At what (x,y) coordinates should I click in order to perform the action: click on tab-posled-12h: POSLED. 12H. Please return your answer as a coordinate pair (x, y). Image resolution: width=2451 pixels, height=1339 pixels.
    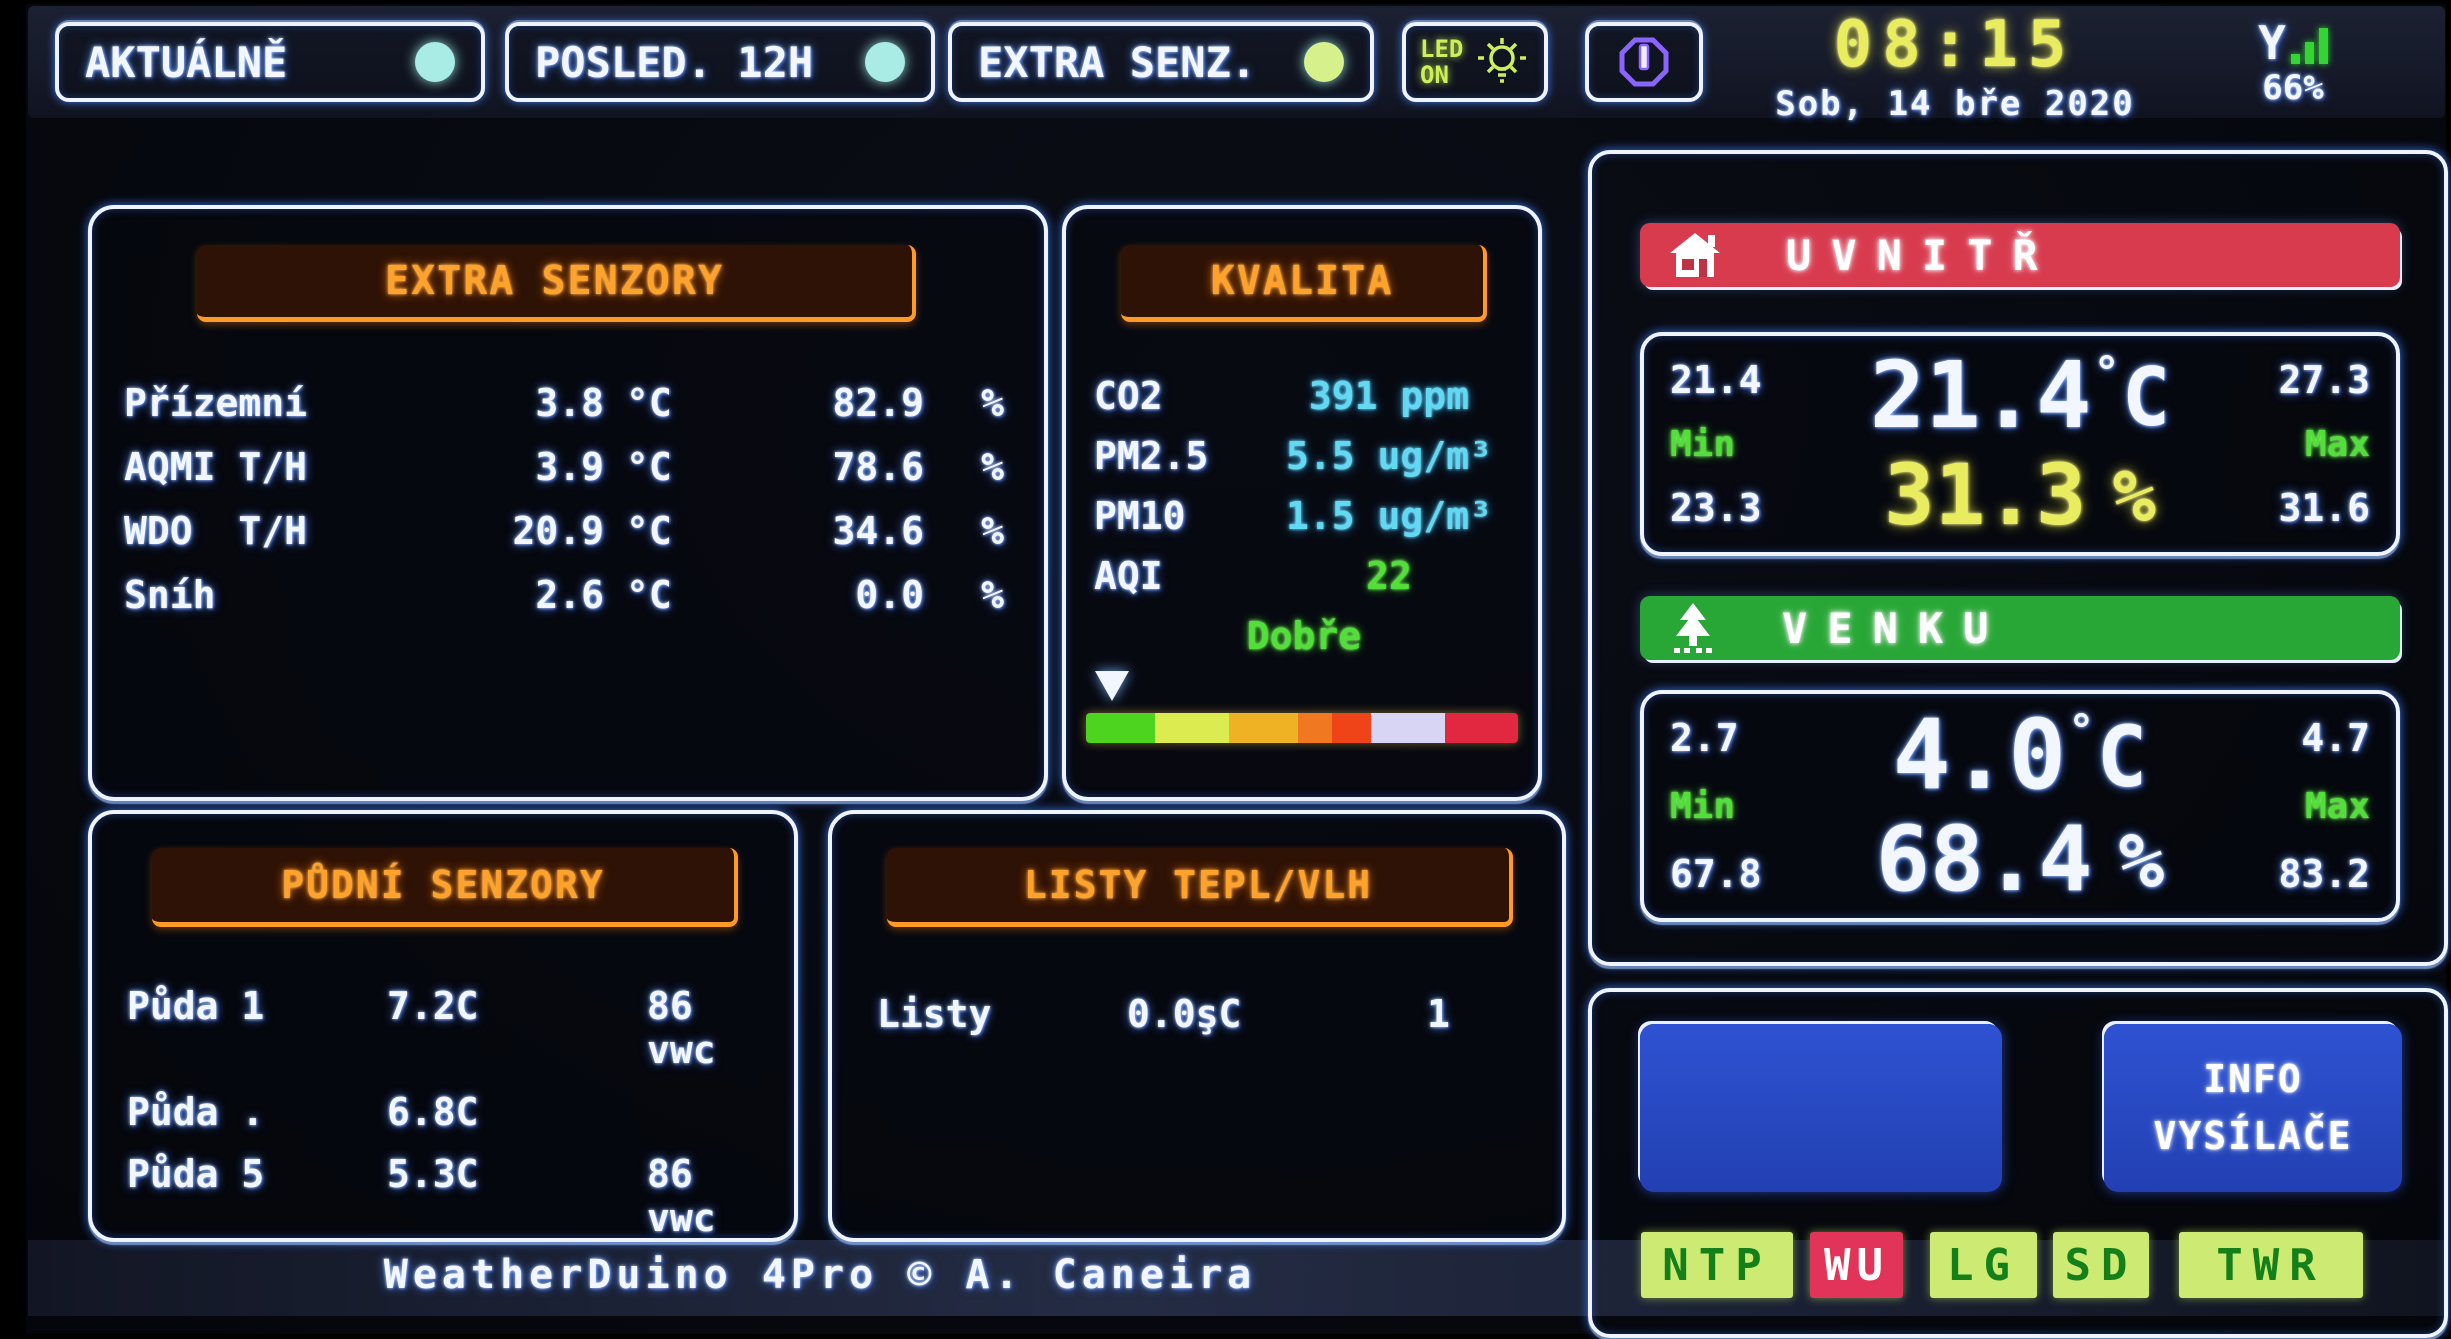
    Looking at the image, I should click on (720, 62).